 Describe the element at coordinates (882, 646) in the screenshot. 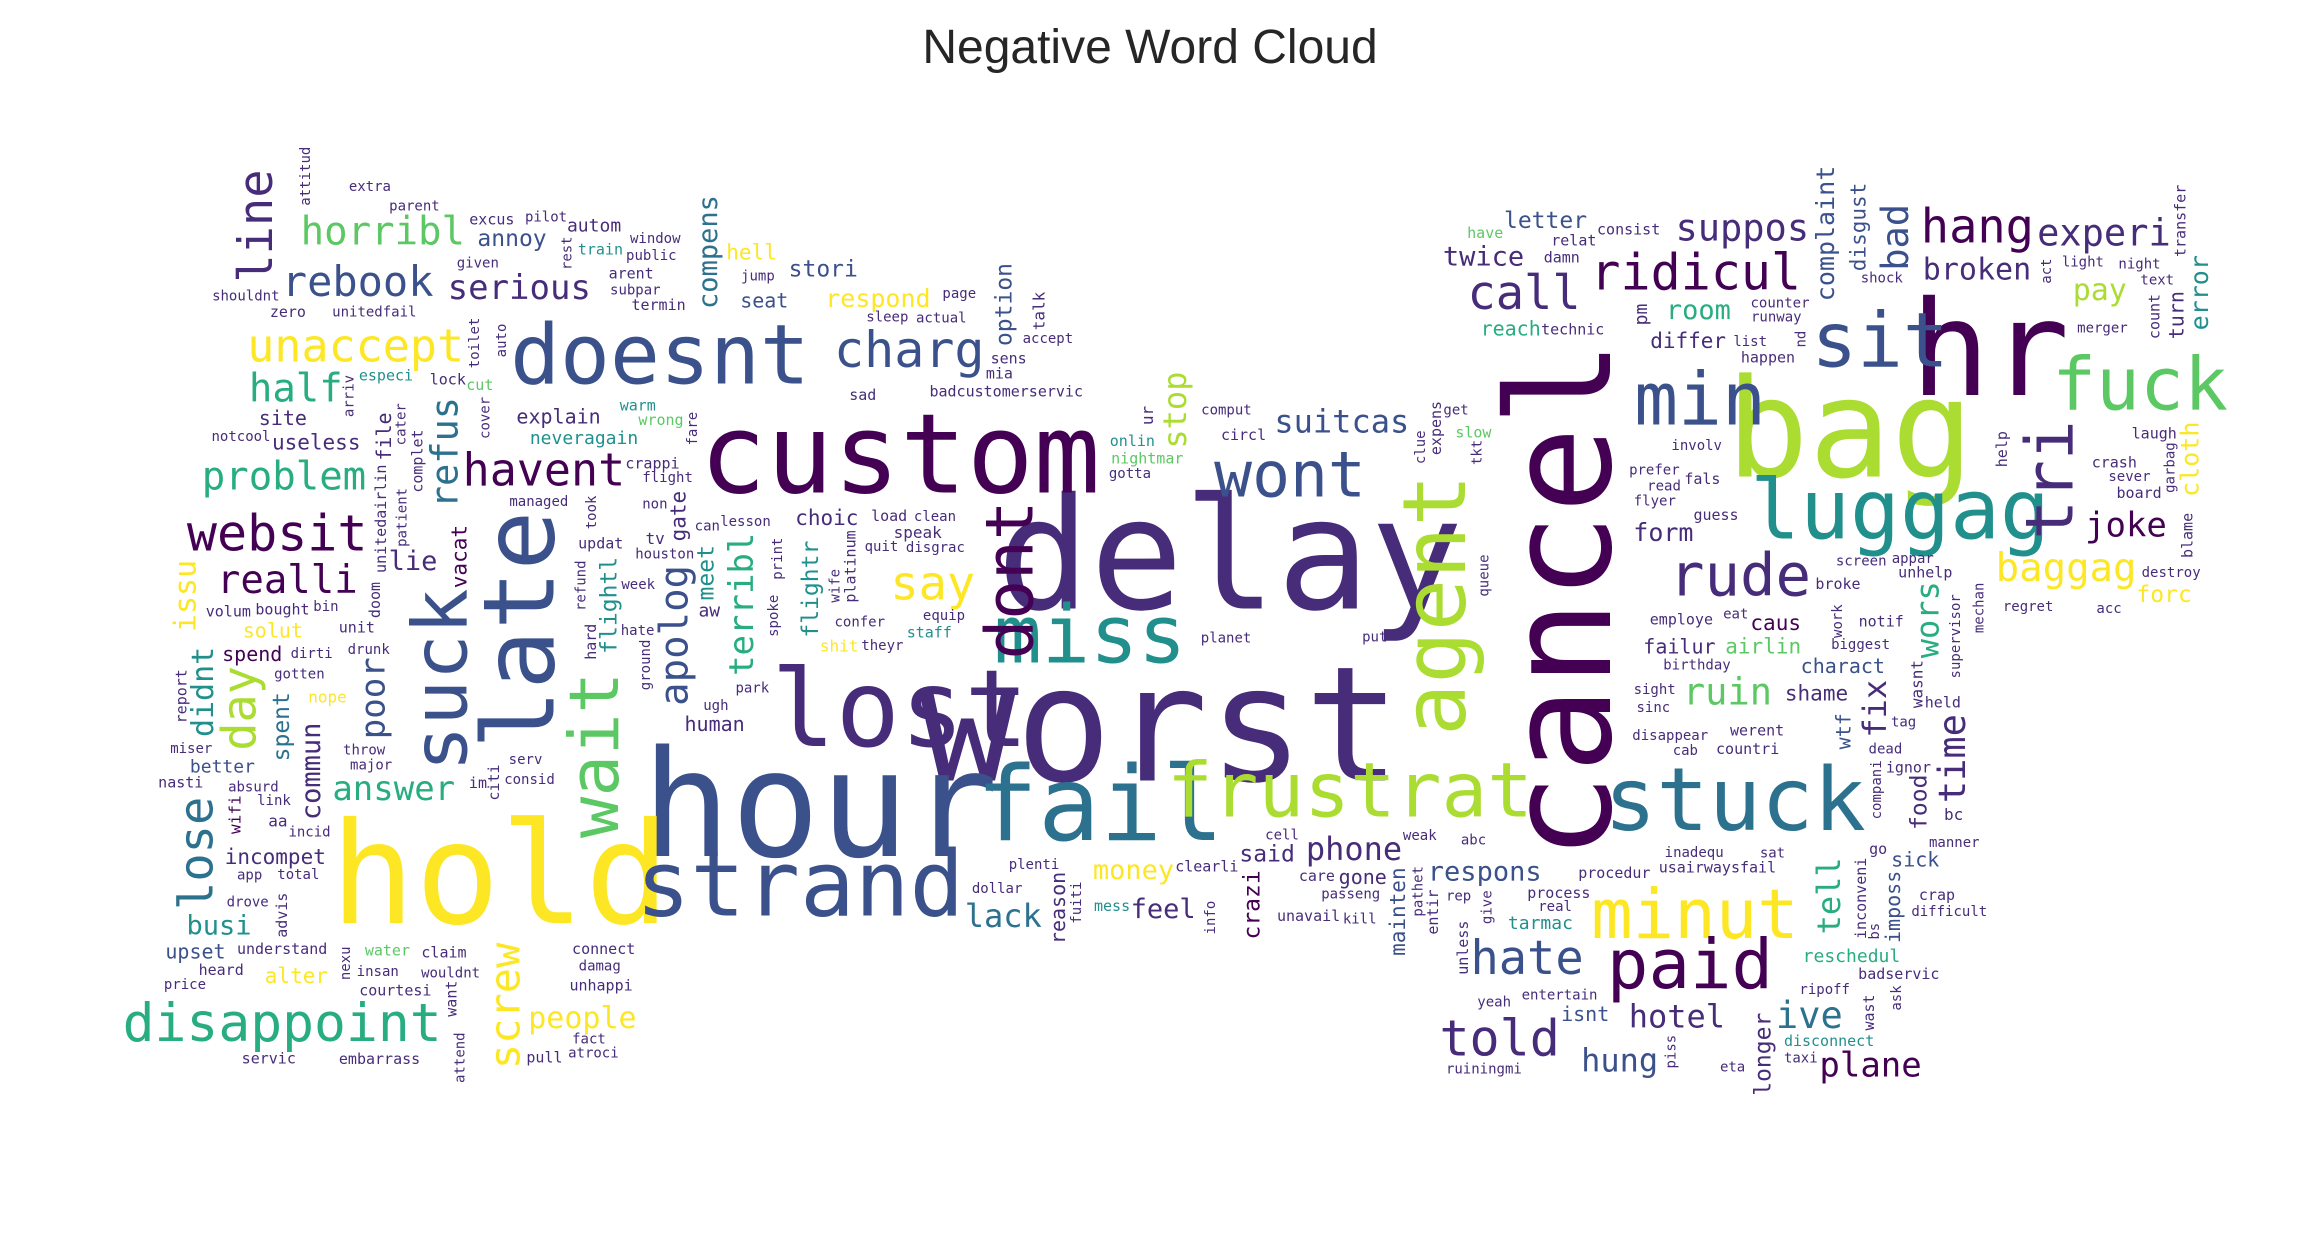

I see `word-theyr: theyr` at that location.